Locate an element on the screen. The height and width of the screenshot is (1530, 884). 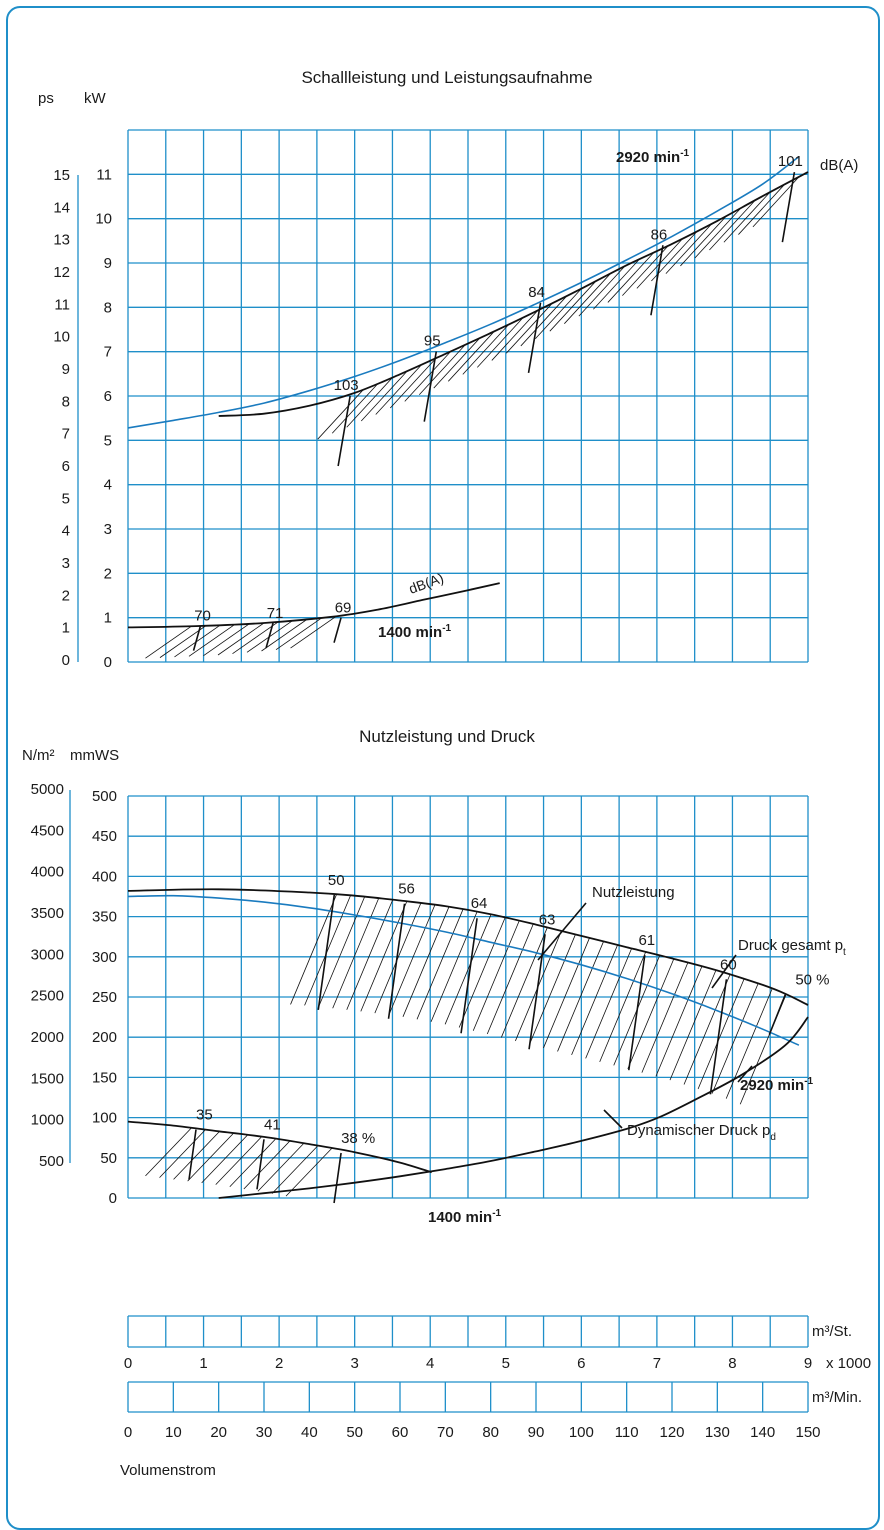
top-kw-tick-label: 6 is located at coordinates (108, 396).